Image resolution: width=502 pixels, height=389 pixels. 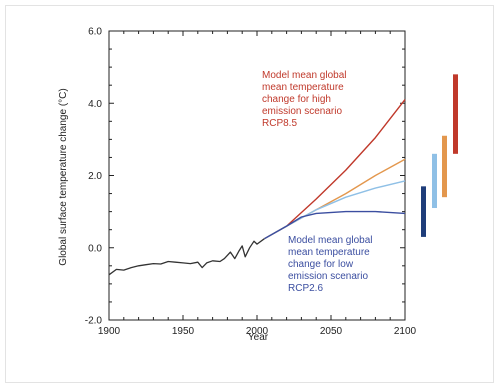 What do you see at coordinates (305, 288) in the screenshot?
I see `annotation-line: RCP2.6` at bounding box center [305, 288].